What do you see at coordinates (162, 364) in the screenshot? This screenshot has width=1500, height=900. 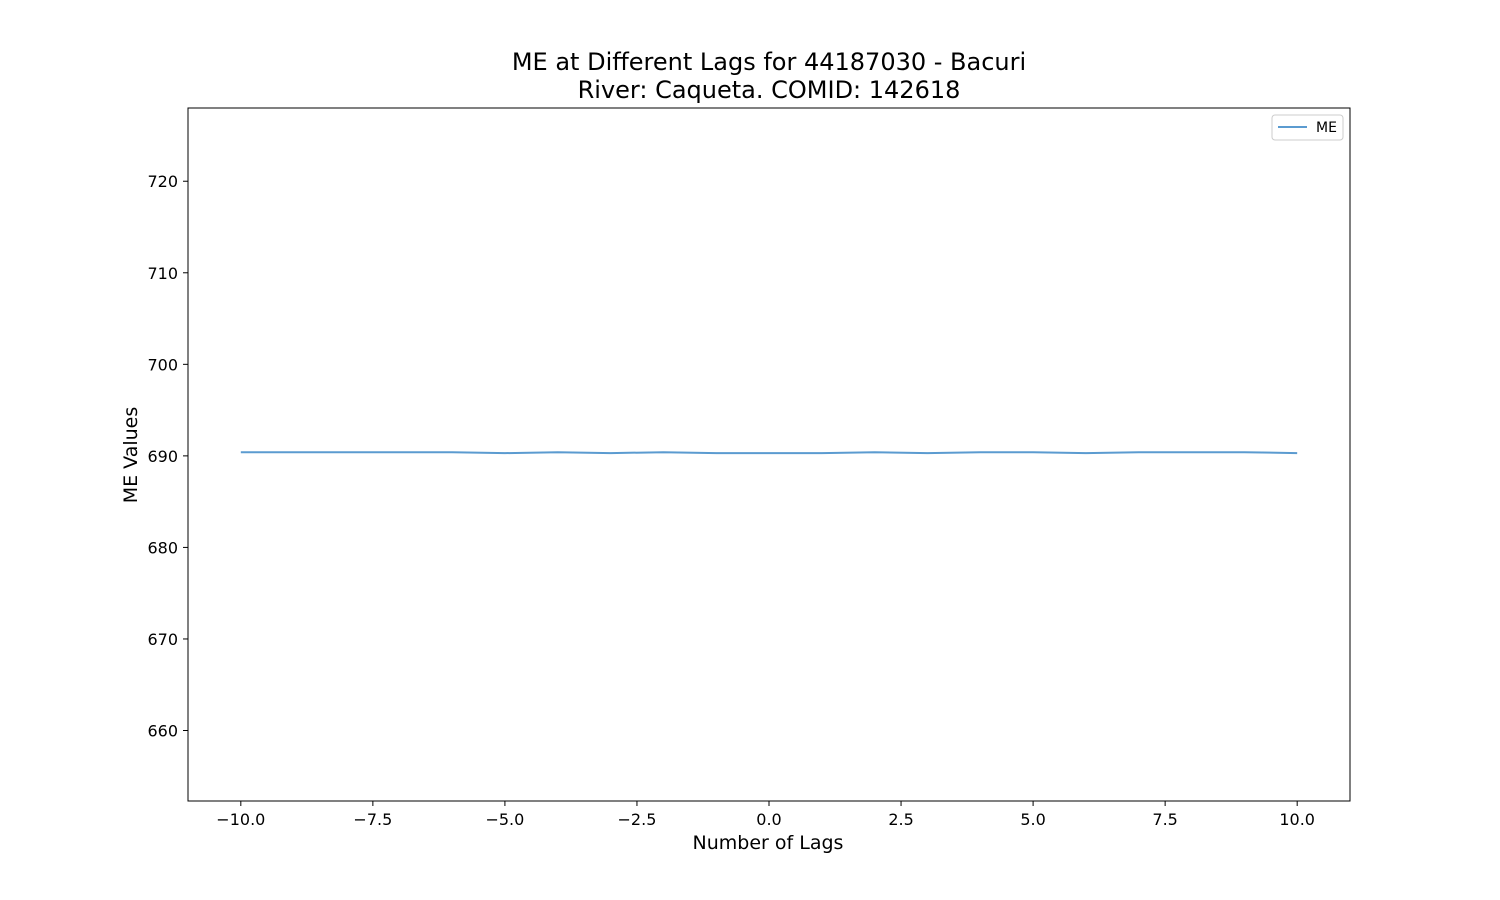 I see `y-tick-label: 700` at bounding box center [162, 364].